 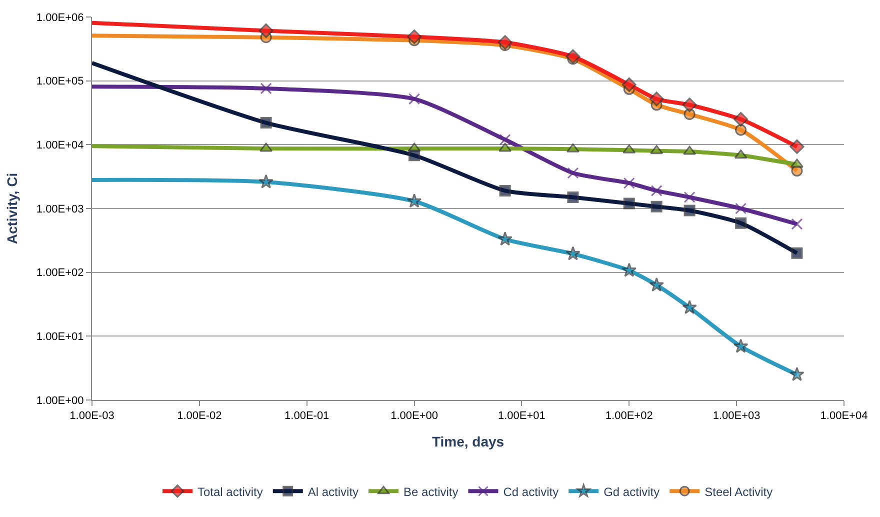 I want to click on y-tick-label: 1.00E+00, so click(x=60, y=400).